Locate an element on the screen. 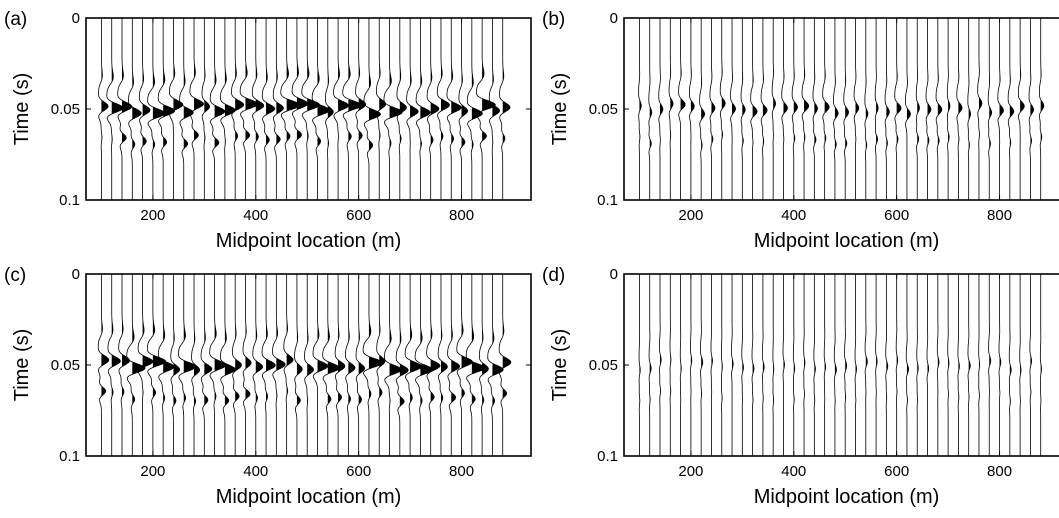  x-tick-label: 800 is located at coordinates (461, 471).